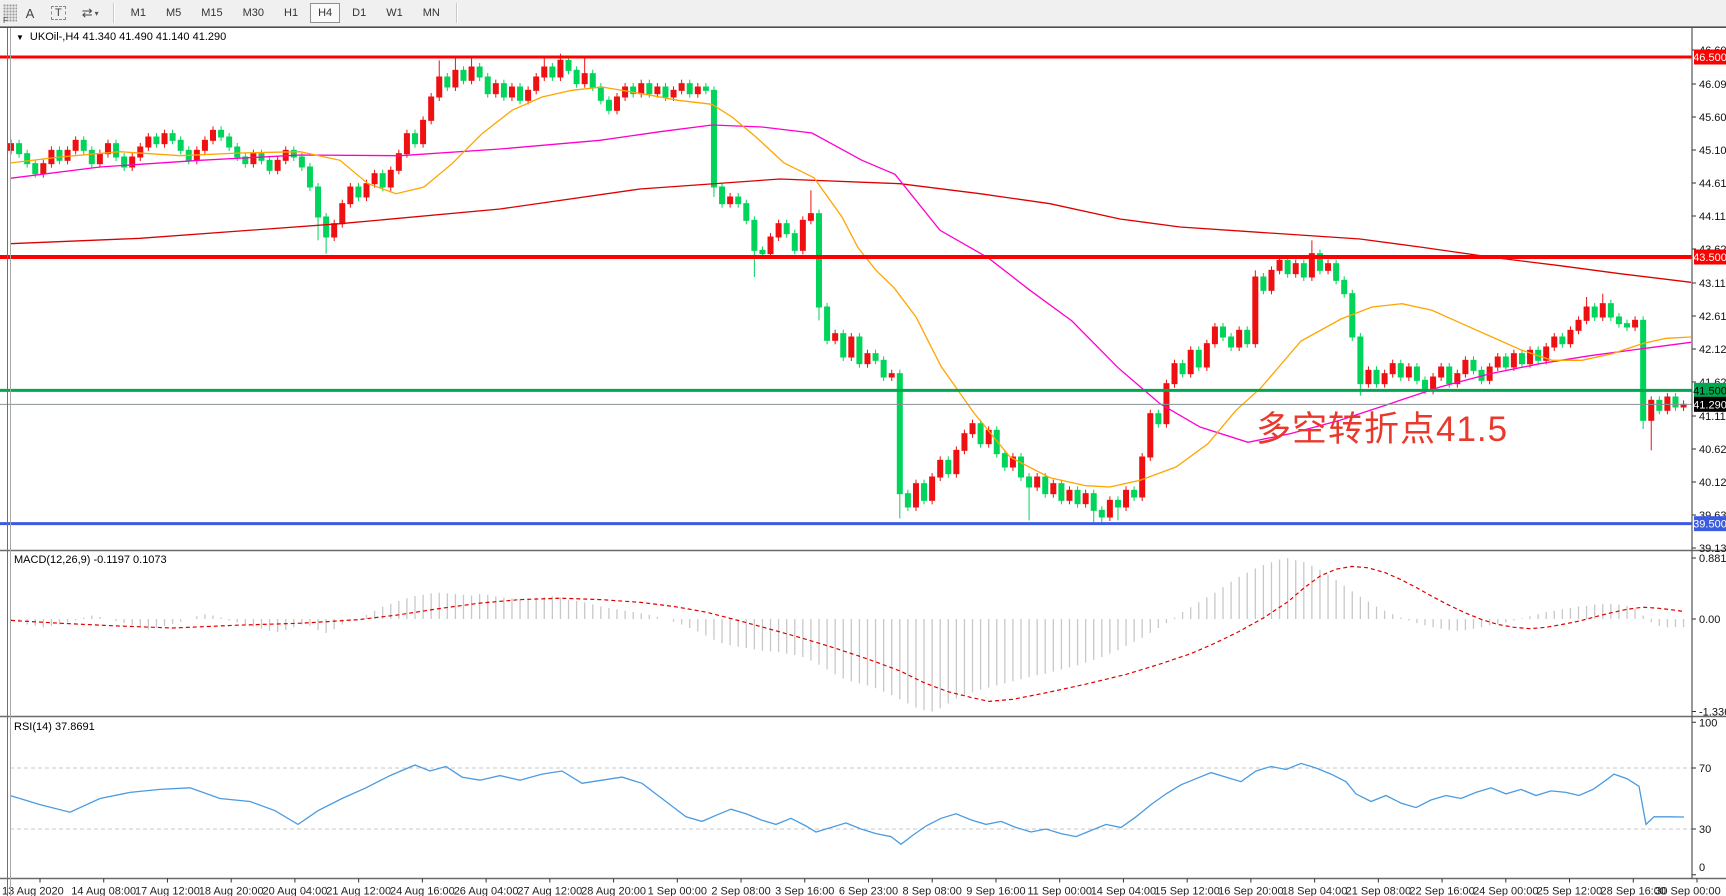  I want to click on svg-text: 27 Aug 12:00, so click(549, 891).